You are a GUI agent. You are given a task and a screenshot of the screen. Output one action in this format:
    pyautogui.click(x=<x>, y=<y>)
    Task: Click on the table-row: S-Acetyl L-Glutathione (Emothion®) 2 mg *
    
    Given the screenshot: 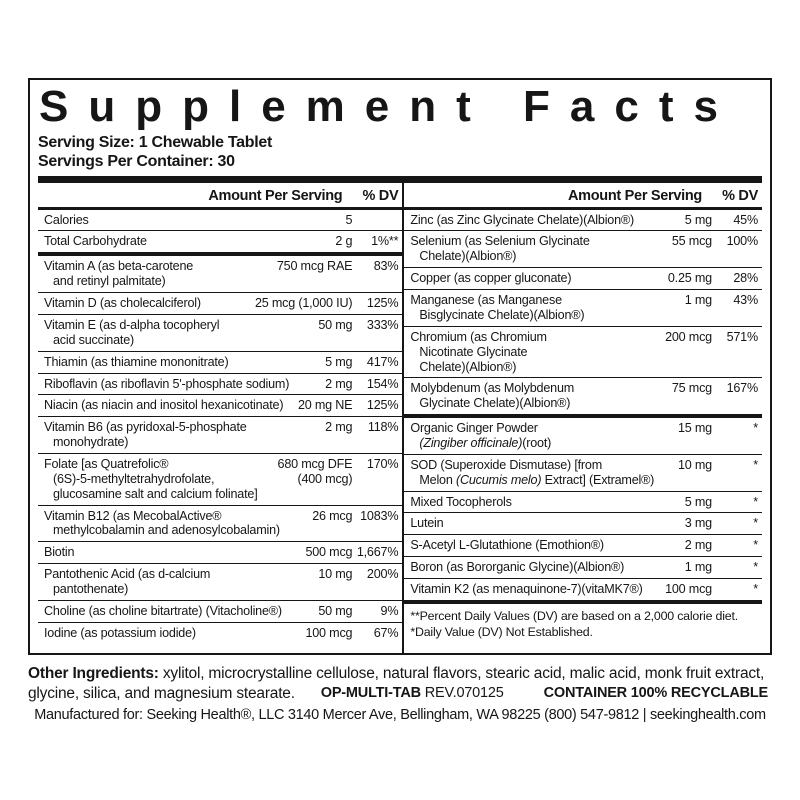 What is the action you would take?
    pyautogui.click(x=583, y=546)
    